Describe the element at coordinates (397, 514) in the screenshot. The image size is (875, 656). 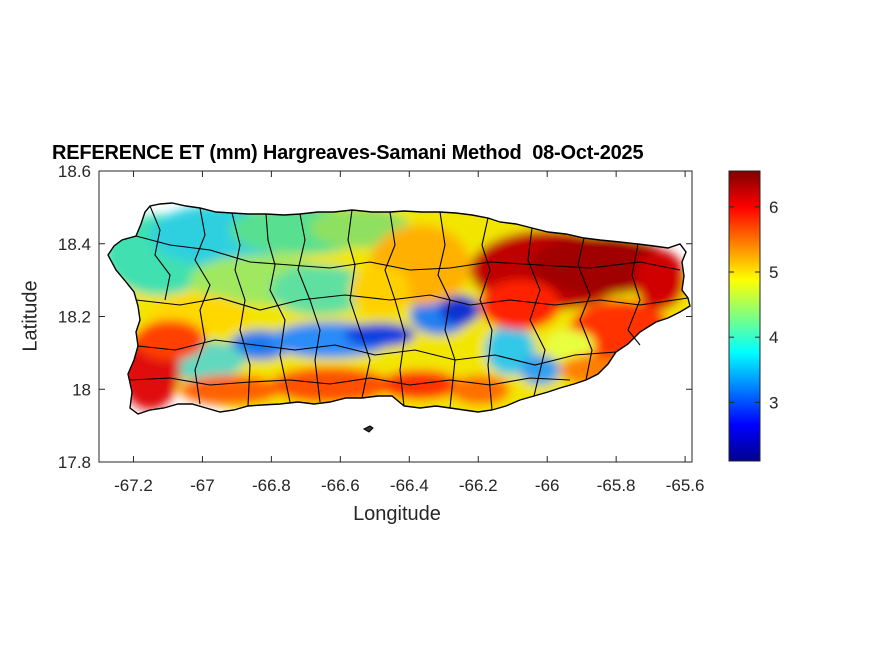
I see `x-axis-label: Longitude` at that location.